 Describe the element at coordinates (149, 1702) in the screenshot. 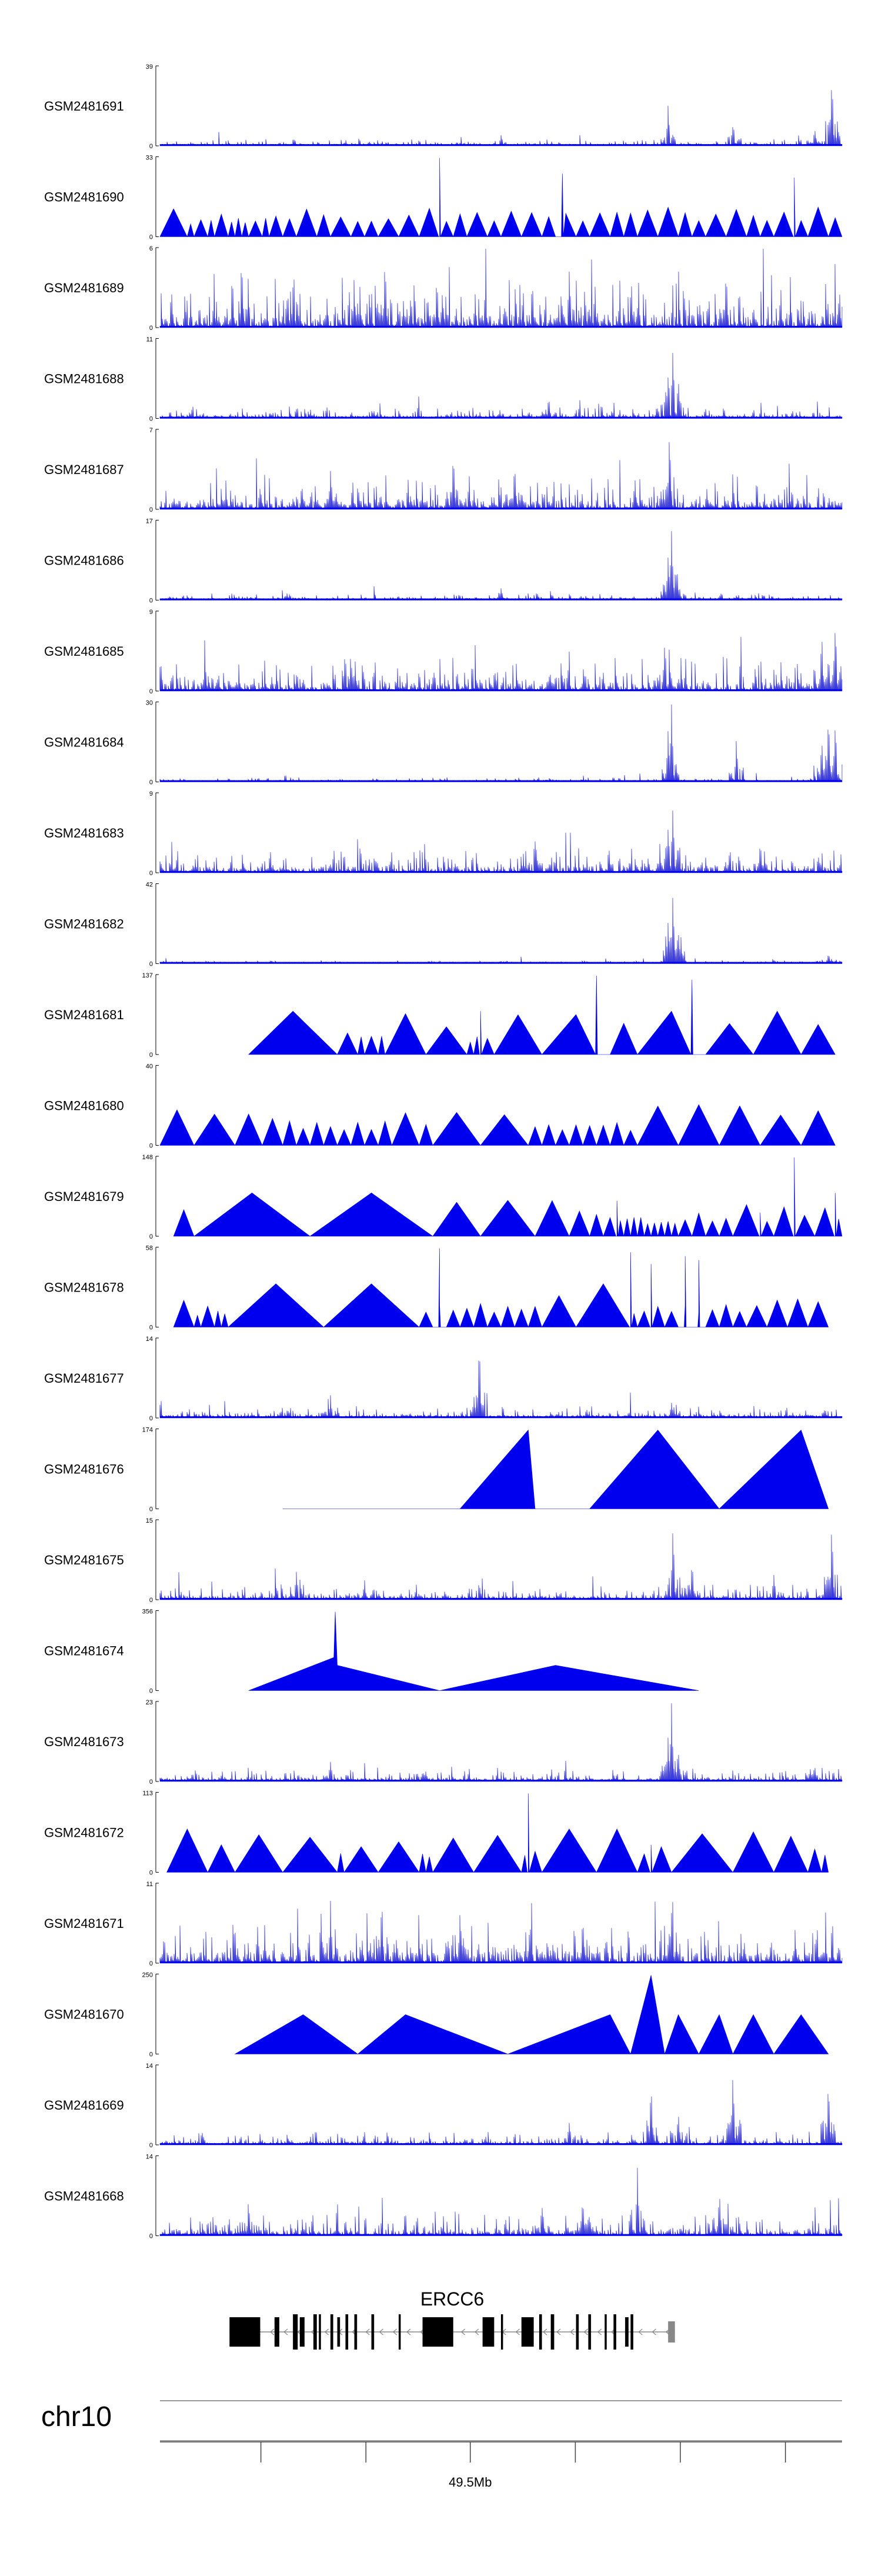

I see `y-max-label: 23` at that location.